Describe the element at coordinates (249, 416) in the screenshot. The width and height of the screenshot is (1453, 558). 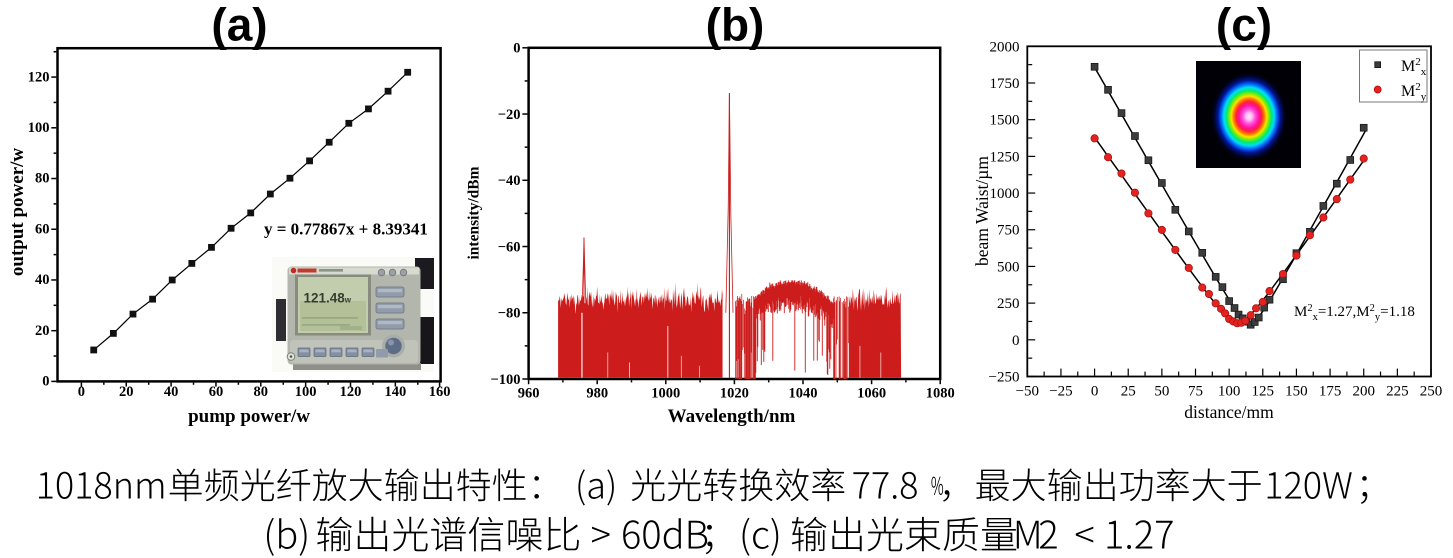
I see `svg-text: pump power/w` at that location.